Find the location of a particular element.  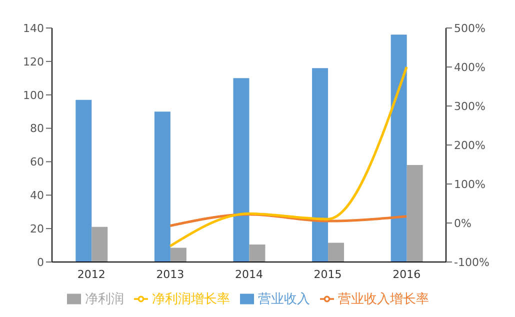

y2-tick-label: 0% is located at coordinates (463, 223).